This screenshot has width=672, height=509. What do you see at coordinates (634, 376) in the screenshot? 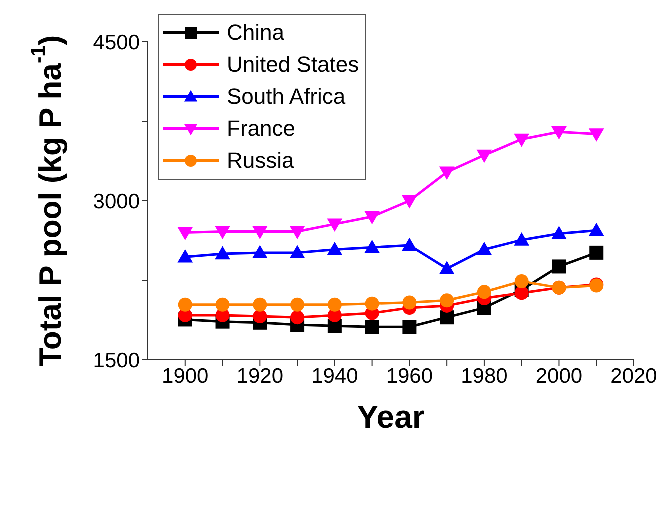
I see `x-tick-label: 2020` at bounding box center [634, 376].